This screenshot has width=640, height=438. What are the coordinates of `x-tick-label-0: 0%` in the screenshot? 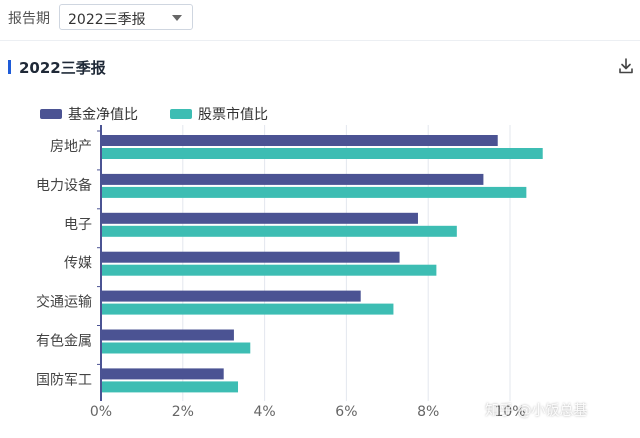 It's located at (101, 412).